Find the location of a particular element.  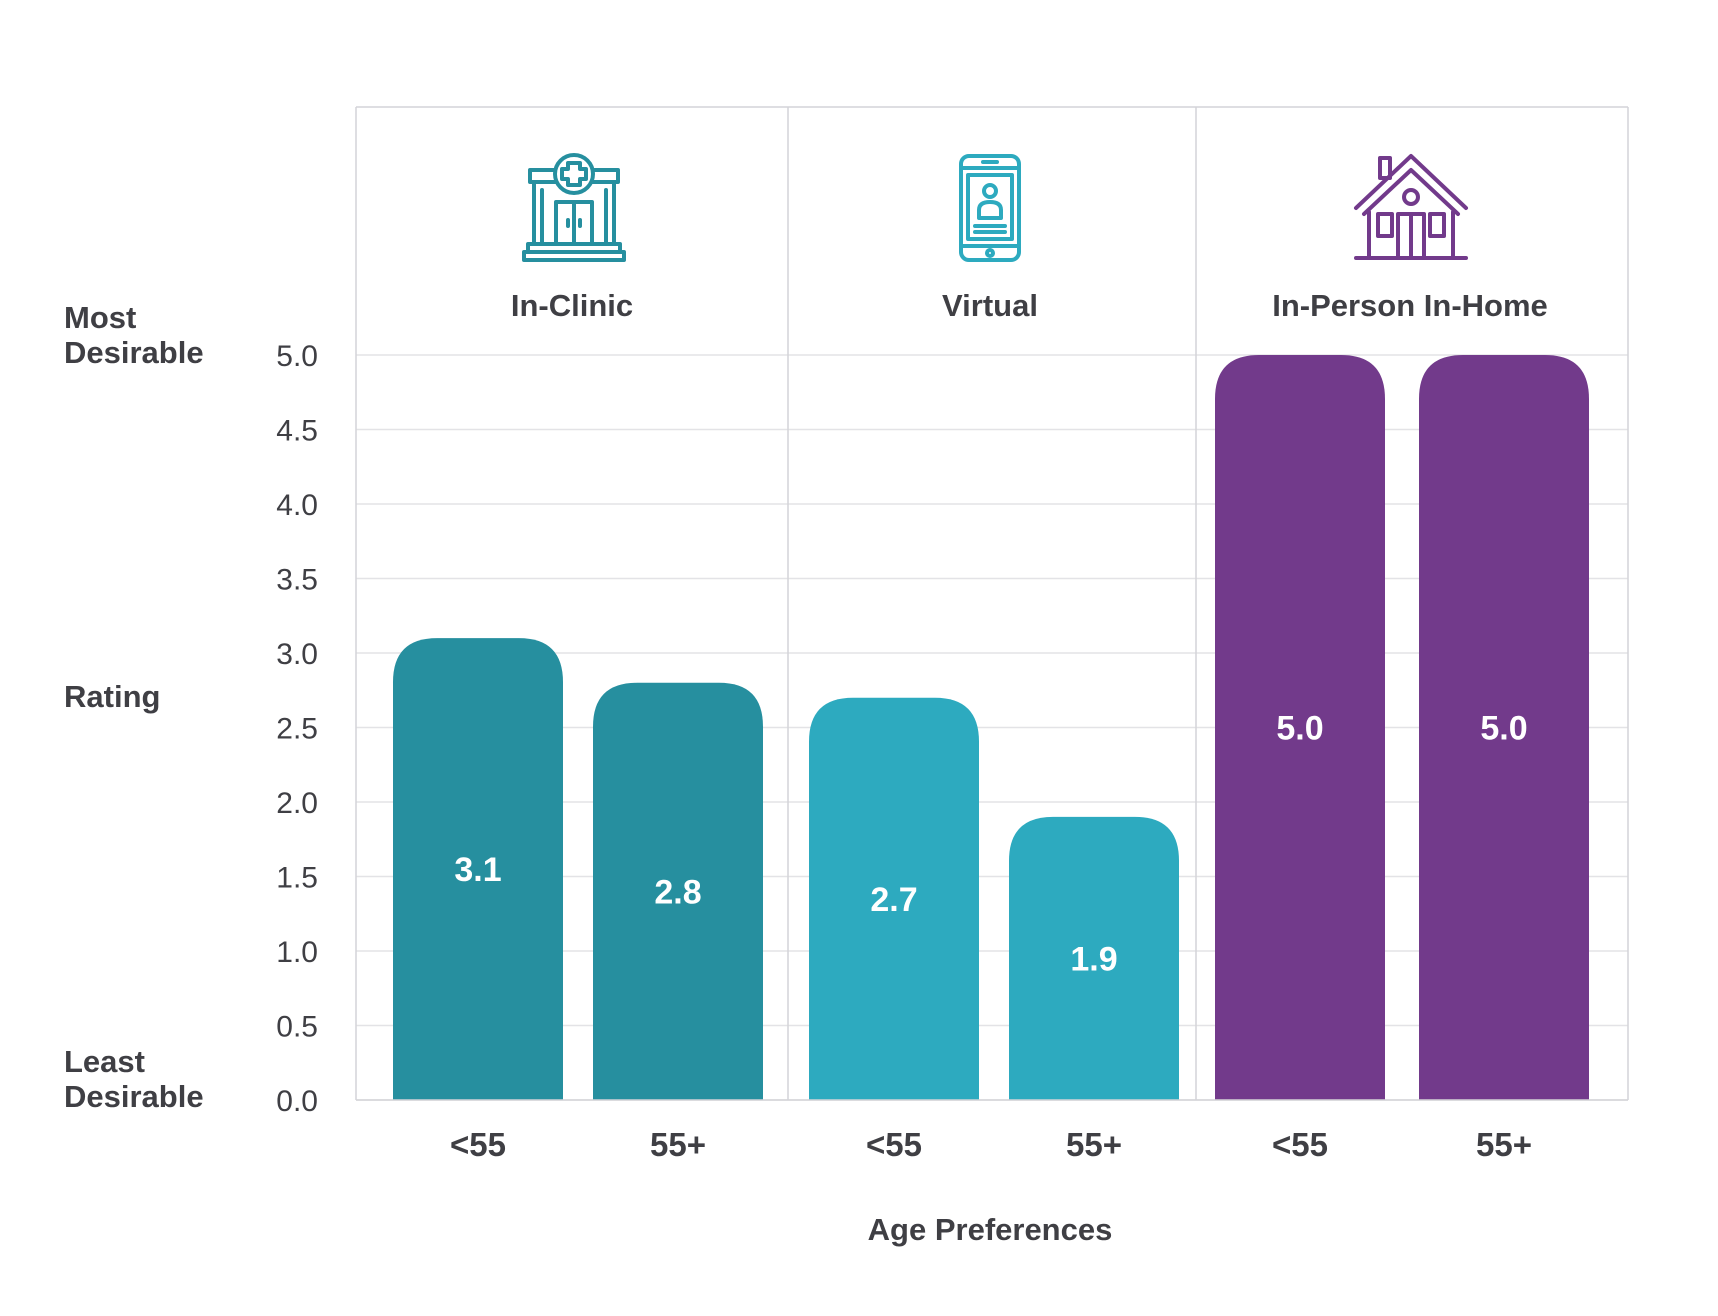

group-labels: In-Clinic Virtual In-Person In-Home is located at coordinates (1029, 305).